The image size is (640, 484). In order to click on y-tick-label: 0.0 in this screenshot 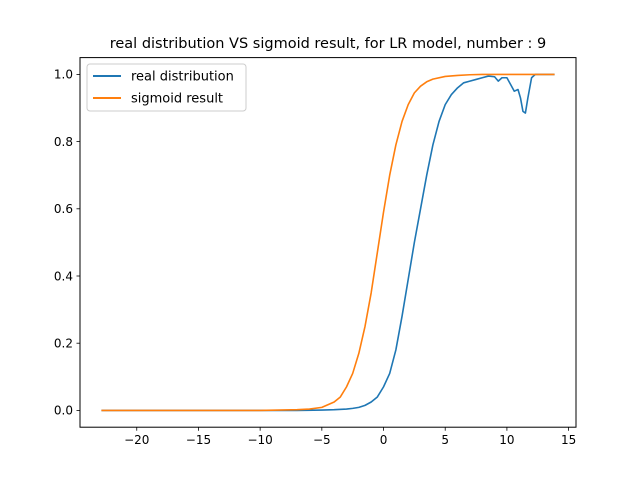, I will do `click(63, 411)`.